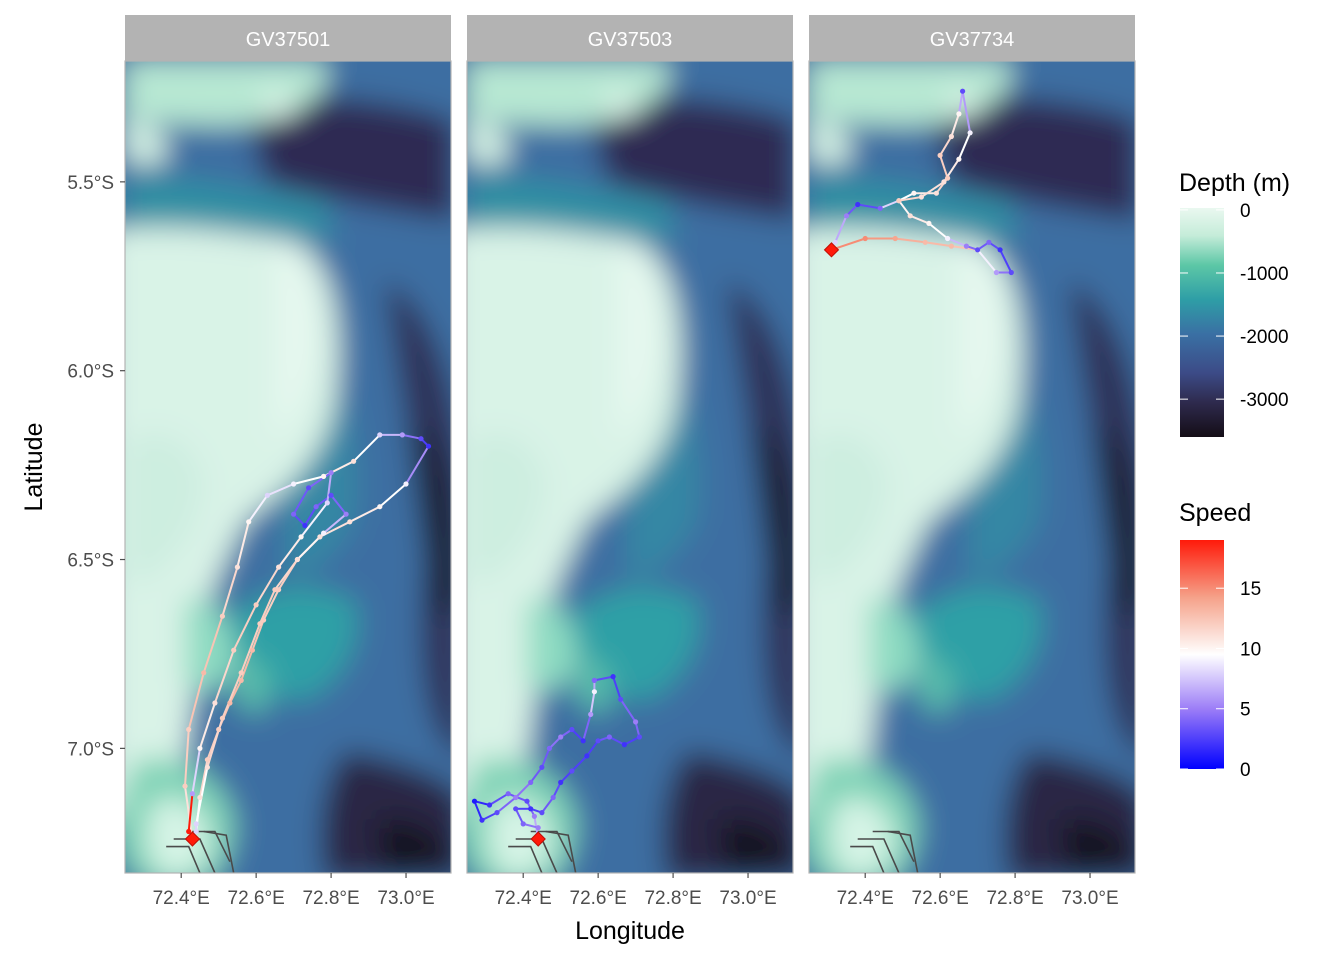 The width and height of the screenshot is (1344, 960). I want to click on speed-colorbar, so click(1202, 654).